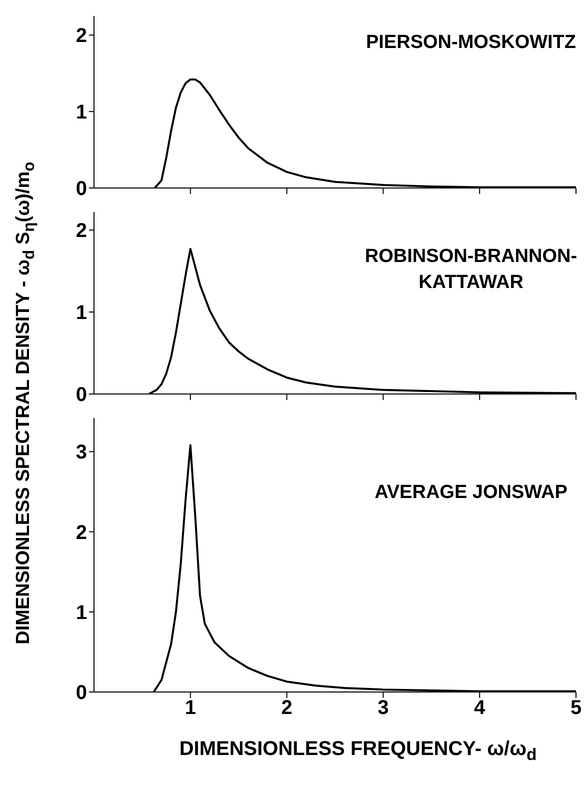  I want to click on x-tick-label: 4, so click(480, 708).